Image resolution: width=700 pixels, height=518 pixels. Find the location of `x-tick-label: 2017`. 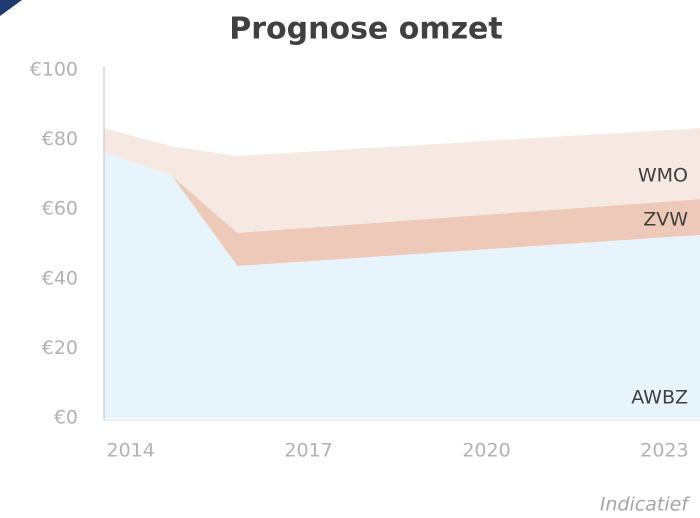

x-tick-label: 2017 is located at coordinates (308, 451).